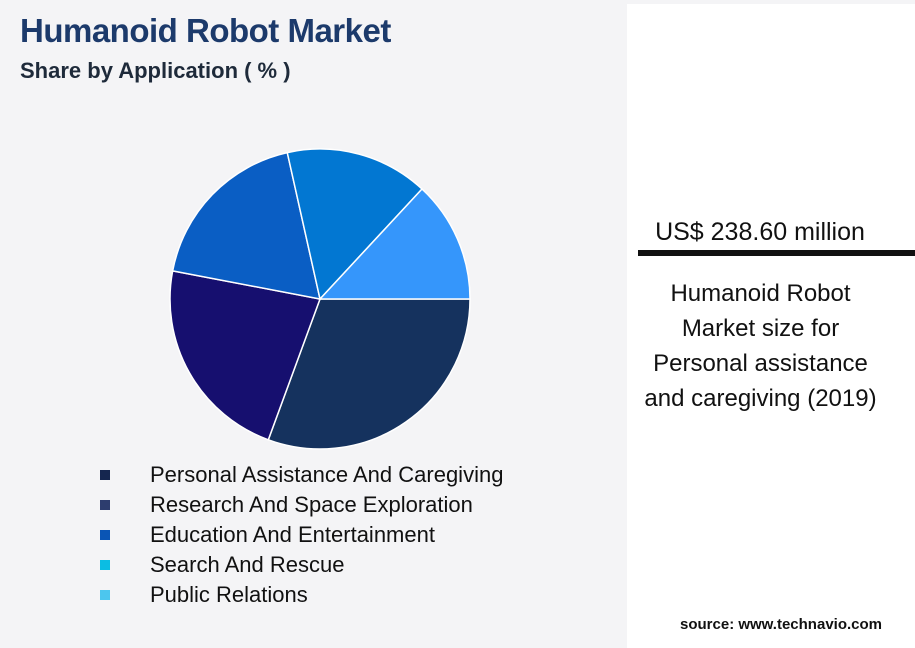 Image resolution: width=915 pixels, height=648 pixels. What do you see at coordinates (245, 355) in the screenshot?
I see `pie-slice-research-and-space-exploration` at bounding box center [245, 355].